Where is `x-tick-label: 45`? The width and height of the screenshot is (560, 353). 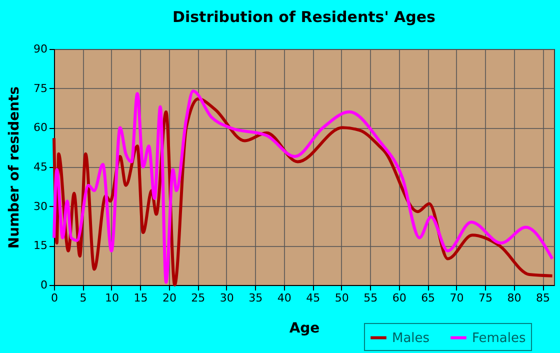 x-tick-label: 45 is located at coordinates (313, 298).